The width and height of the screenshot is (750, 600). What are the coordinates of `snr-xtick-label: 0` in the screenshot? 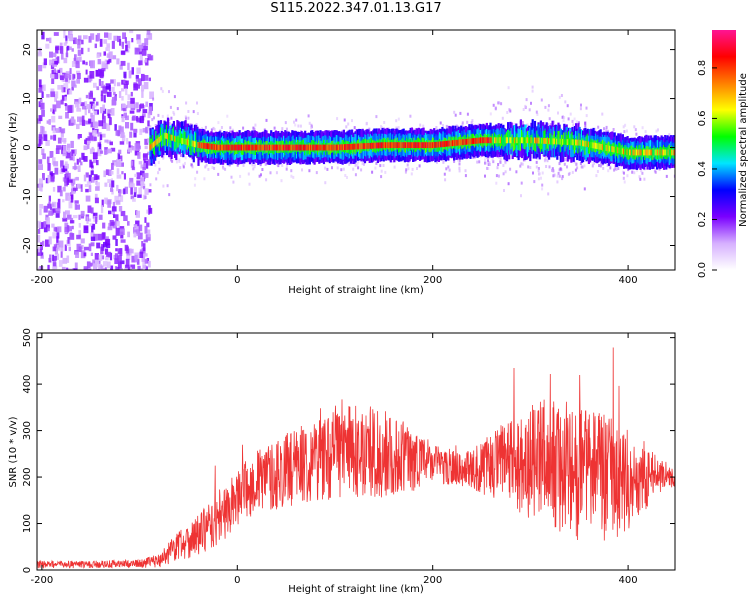 It's located at (237, 580).